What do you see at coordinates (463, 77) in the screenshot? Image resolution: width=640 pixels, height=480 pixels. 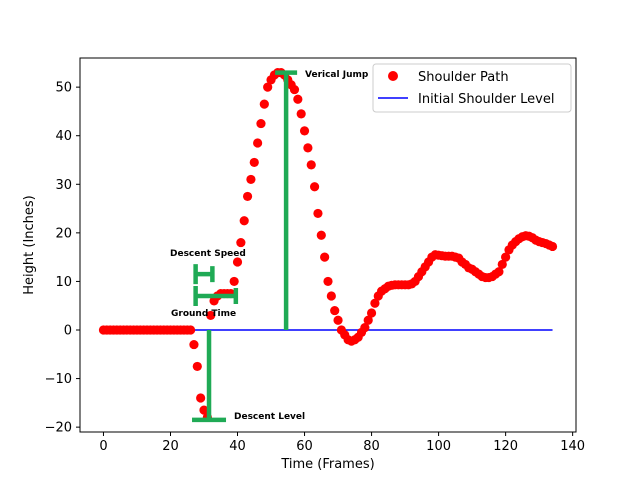 I see `legend-label-shoulder-path: Shoulder Path` at bounding box center [463, 77].